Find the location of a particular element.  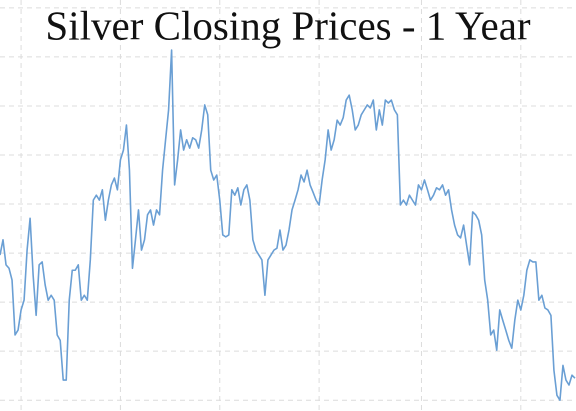

chart-title: Silver Closing Prices - 1 Year is located at coordinates (288, 25).